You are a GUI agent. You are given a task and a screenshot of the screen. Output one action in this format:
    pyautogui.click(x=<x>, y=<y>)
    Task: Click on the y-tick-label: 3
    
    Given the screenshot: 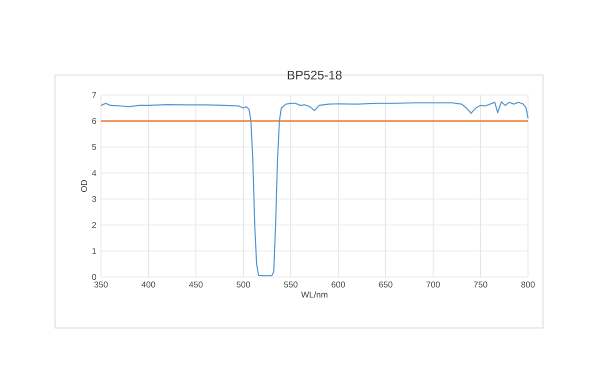 What is the action you would take?
    pyautogui.click(x=94, y=199)
    